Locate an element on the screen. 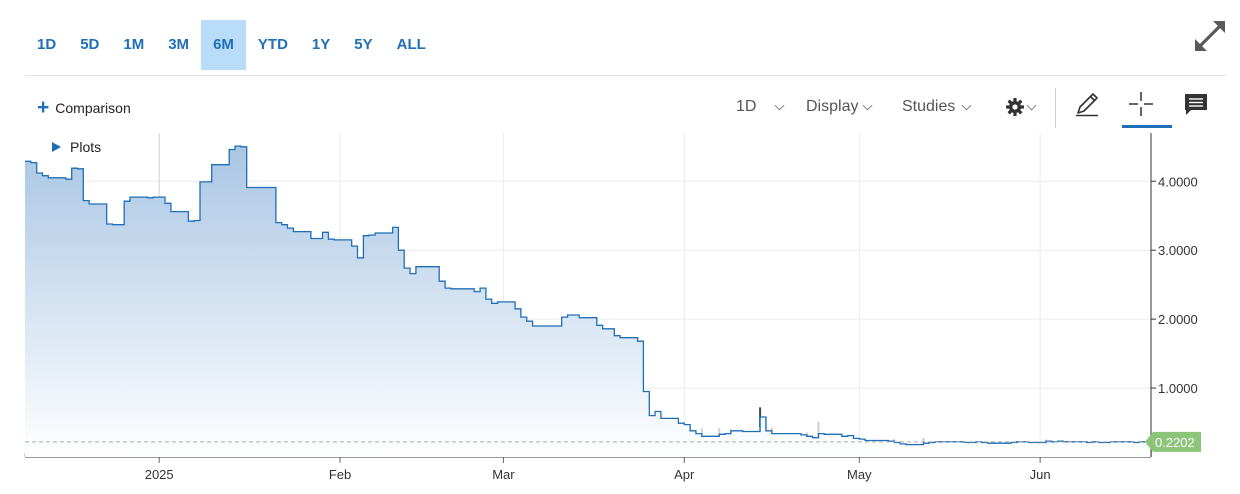 This screenshot has height=494, width=1240. last-price-marker: 0.2202 is located at coordinates (1173, 441).